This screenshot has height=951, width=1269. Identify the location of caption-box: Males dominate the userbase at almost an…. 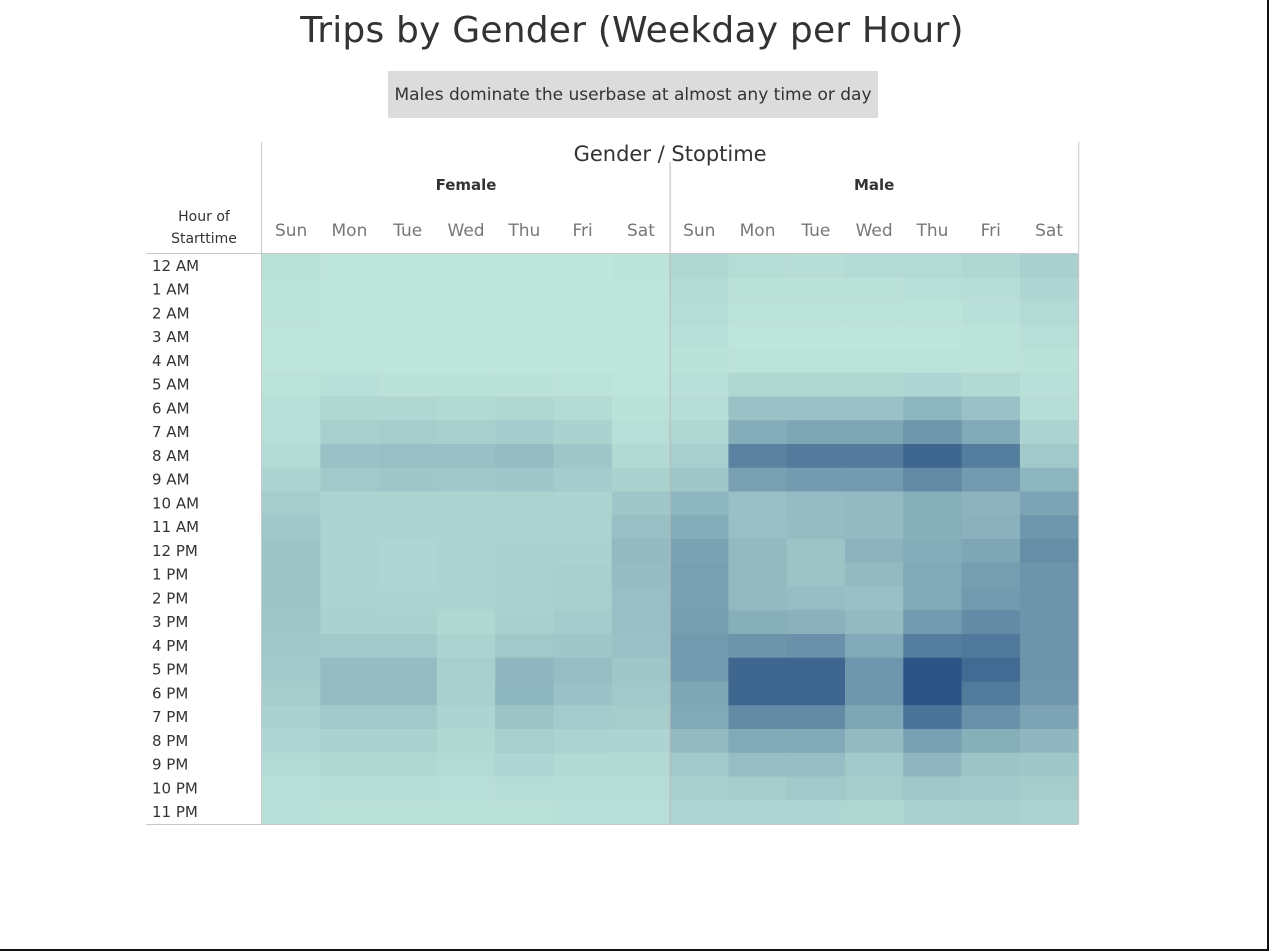
(633, 94).